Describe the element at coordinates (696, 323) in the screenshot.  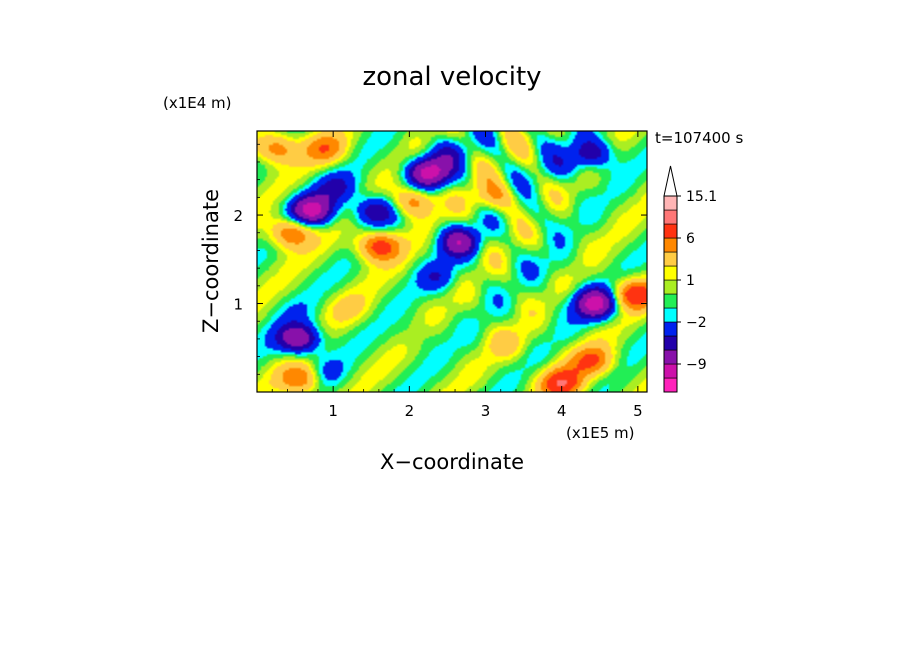
I see `colorbar-label: −2` at that location.